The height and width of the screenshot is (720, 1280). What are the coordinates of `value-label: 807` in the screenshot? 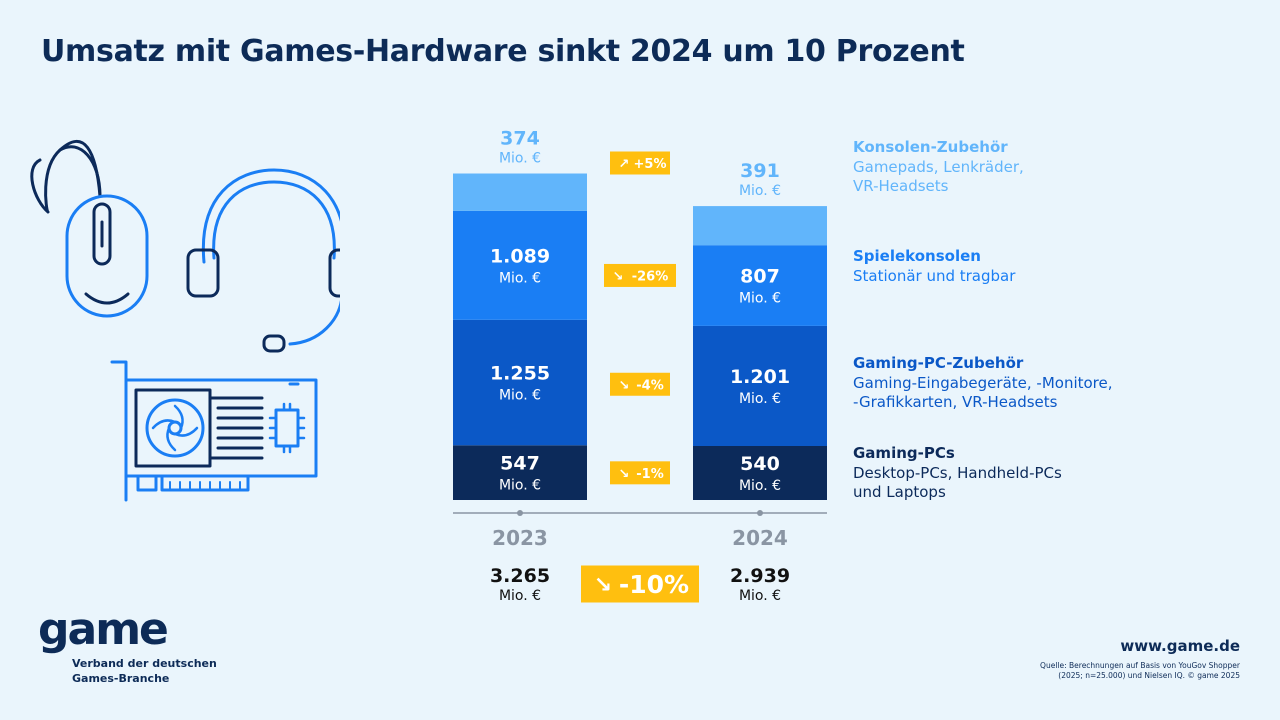 It's located at (760, 277).